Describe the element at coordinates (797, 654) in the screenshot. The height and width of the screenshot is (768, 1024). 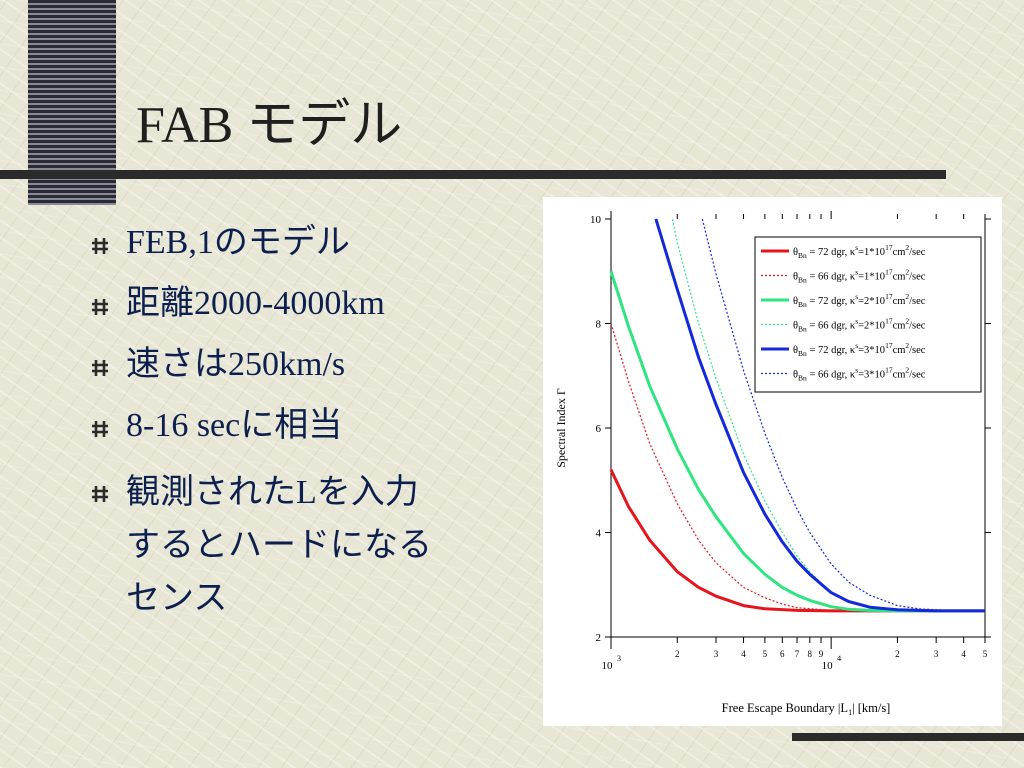
I see `x-minor-tick-label: 7` at that location.